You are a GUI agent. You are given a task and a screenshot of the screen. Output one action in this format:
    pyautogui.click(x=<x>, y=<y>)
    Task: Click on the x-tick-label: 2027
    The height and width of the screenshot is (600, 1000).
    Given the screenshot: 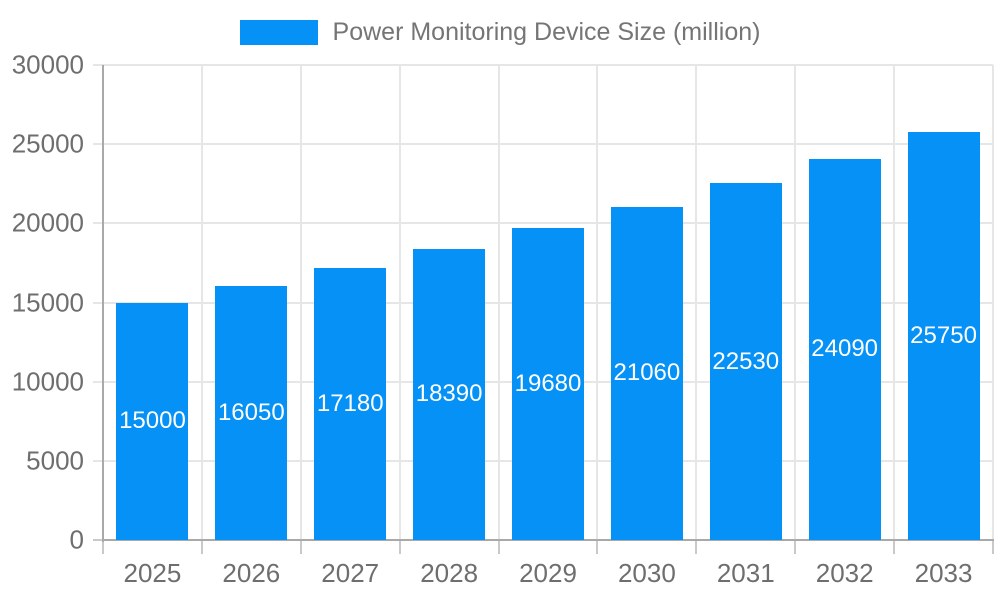 What is the action you would take?
    pyautogui.click(x=350, y=573)
    